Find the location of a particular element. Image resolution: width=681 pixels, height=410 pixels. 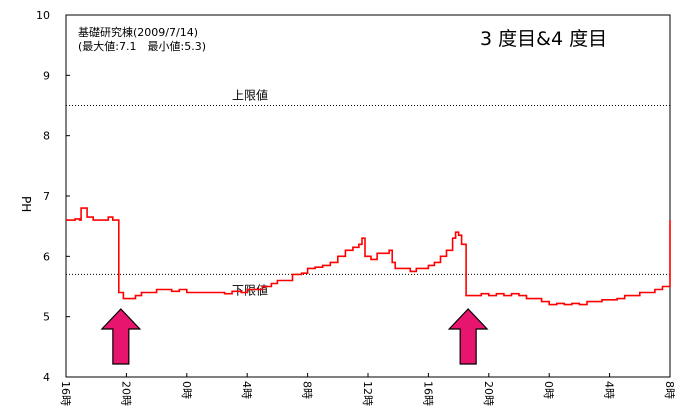

y-tick-label: 7 is located at coordinates (46, 196).